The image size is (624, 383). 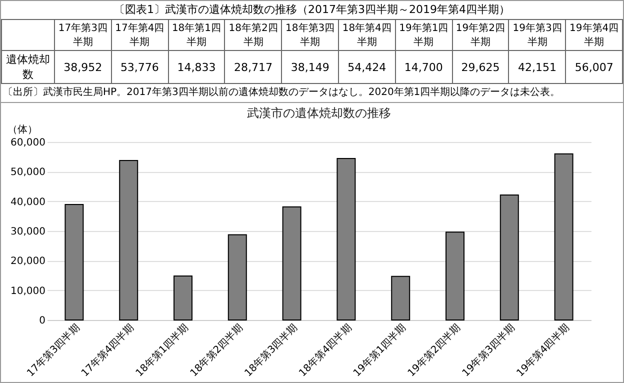 I want to click on data-label: 53,776, so click(x=139, y=67).